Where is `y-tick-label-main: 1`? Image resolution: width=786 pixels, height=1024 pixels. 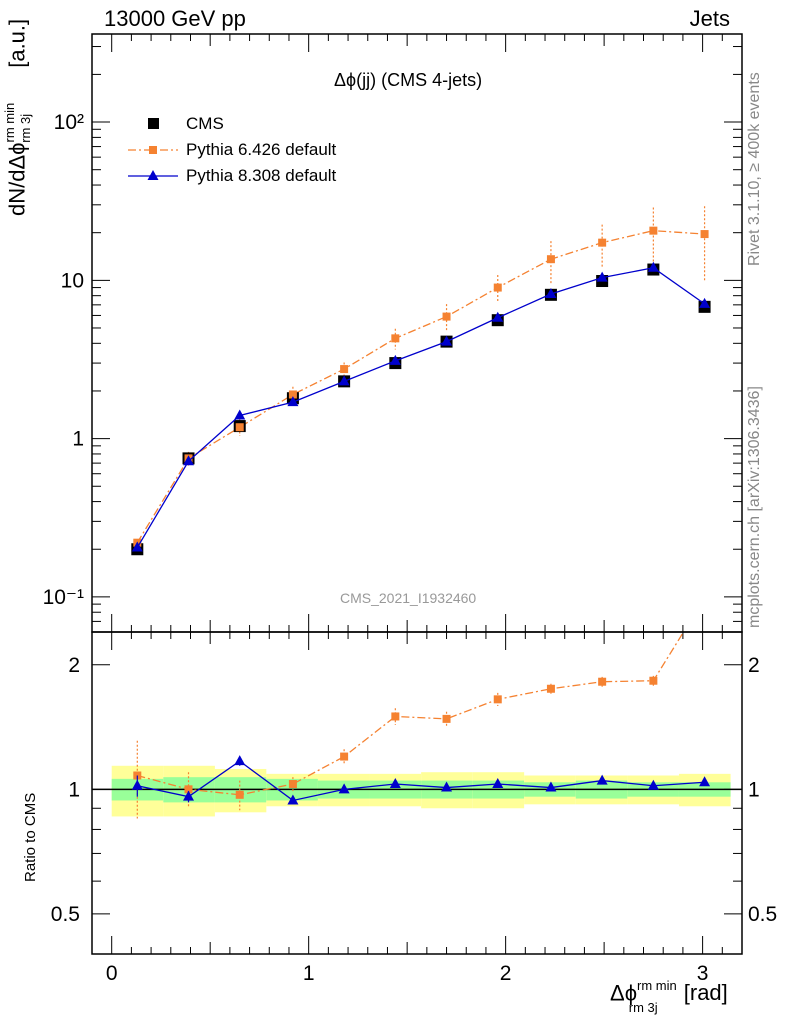 y-tick-label-main: 1 is located at coordinates (78, 439).